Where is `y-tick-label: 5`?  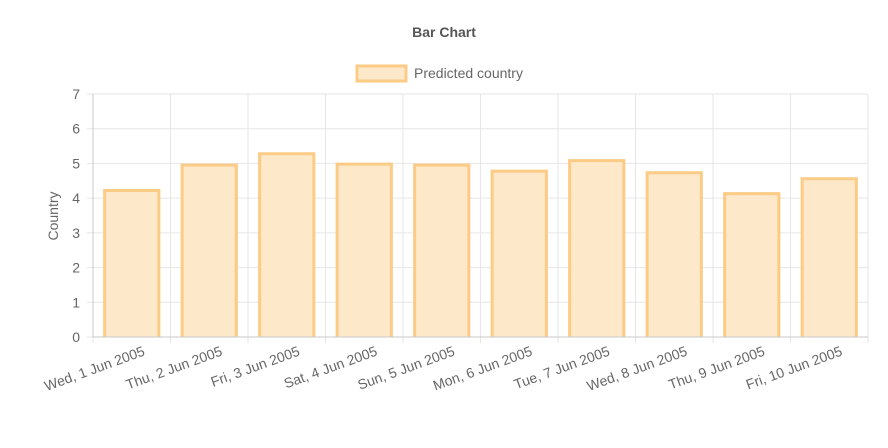
y-tick-label: 5 is located at coordinates (76, 163).